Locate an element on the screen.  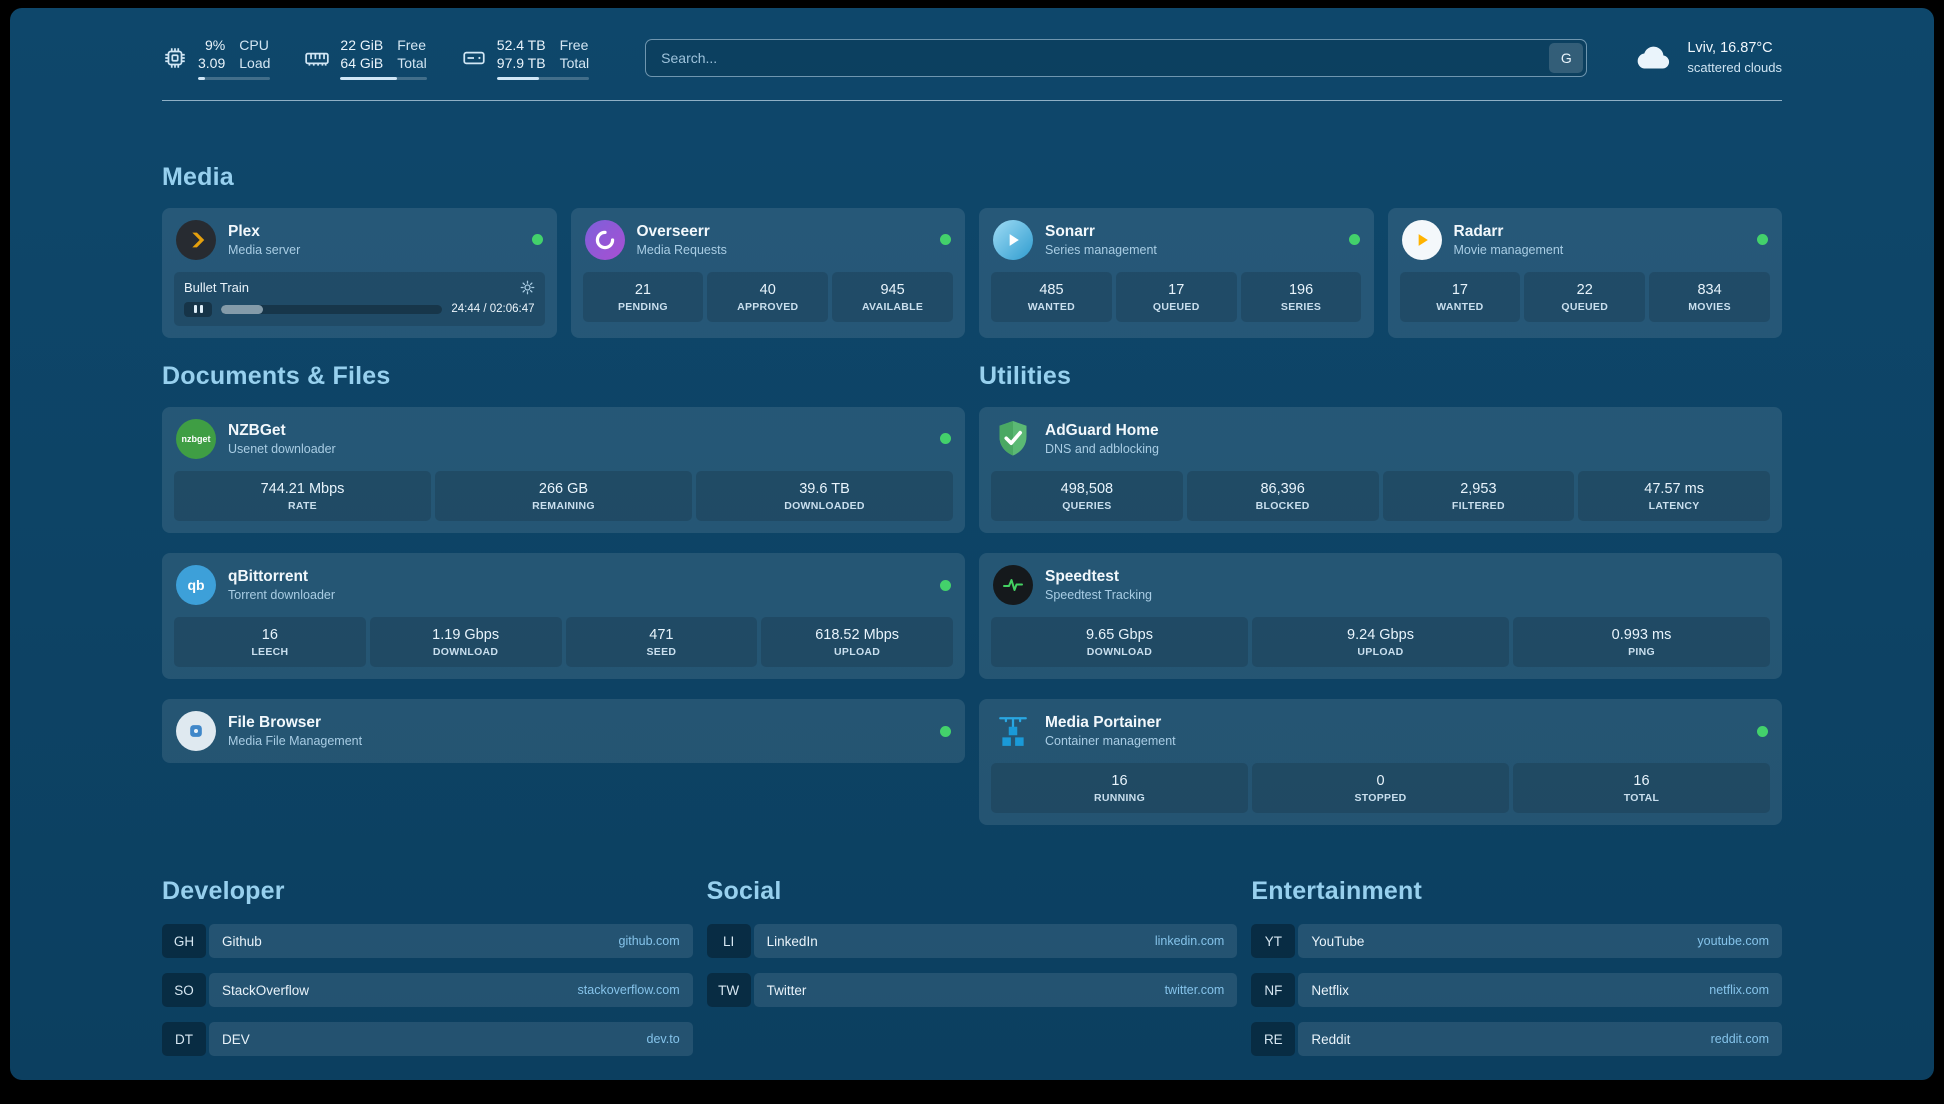
service-name: Overseerr is located at coordinates (673, 231).